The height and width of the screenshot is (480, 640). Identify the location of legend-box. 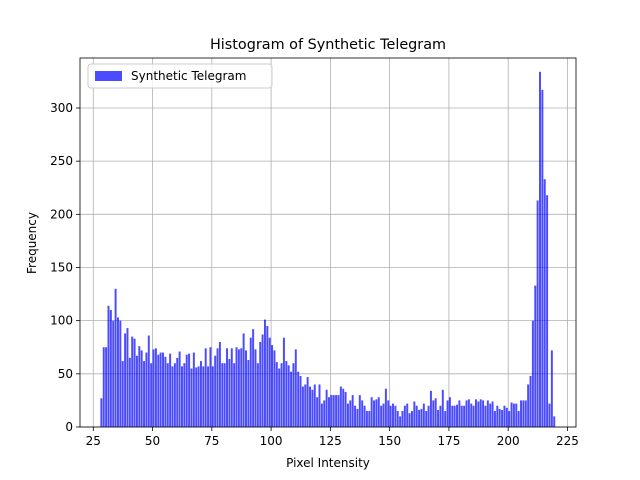
(180, 76).